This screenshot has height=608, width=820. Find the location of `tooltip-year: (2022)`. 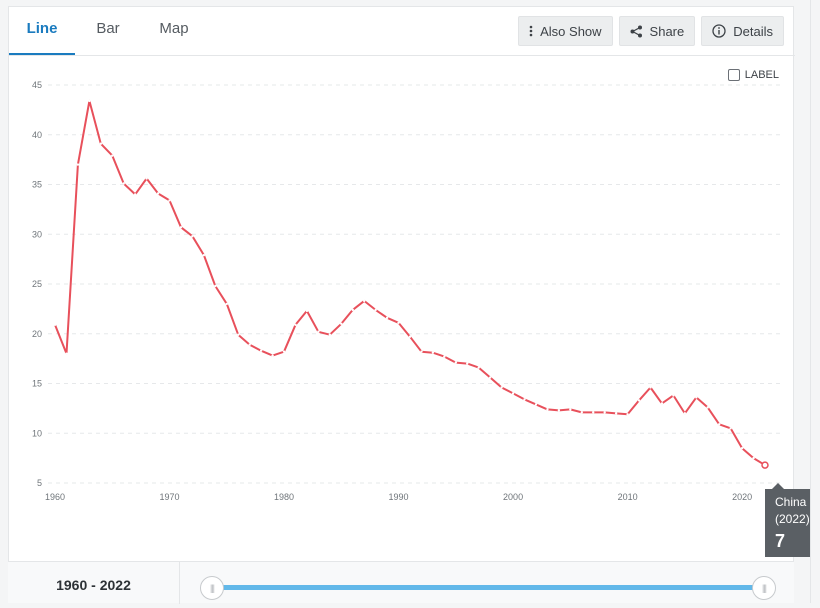

tooltip-year: (2022) is located at coordinates (792, 519).